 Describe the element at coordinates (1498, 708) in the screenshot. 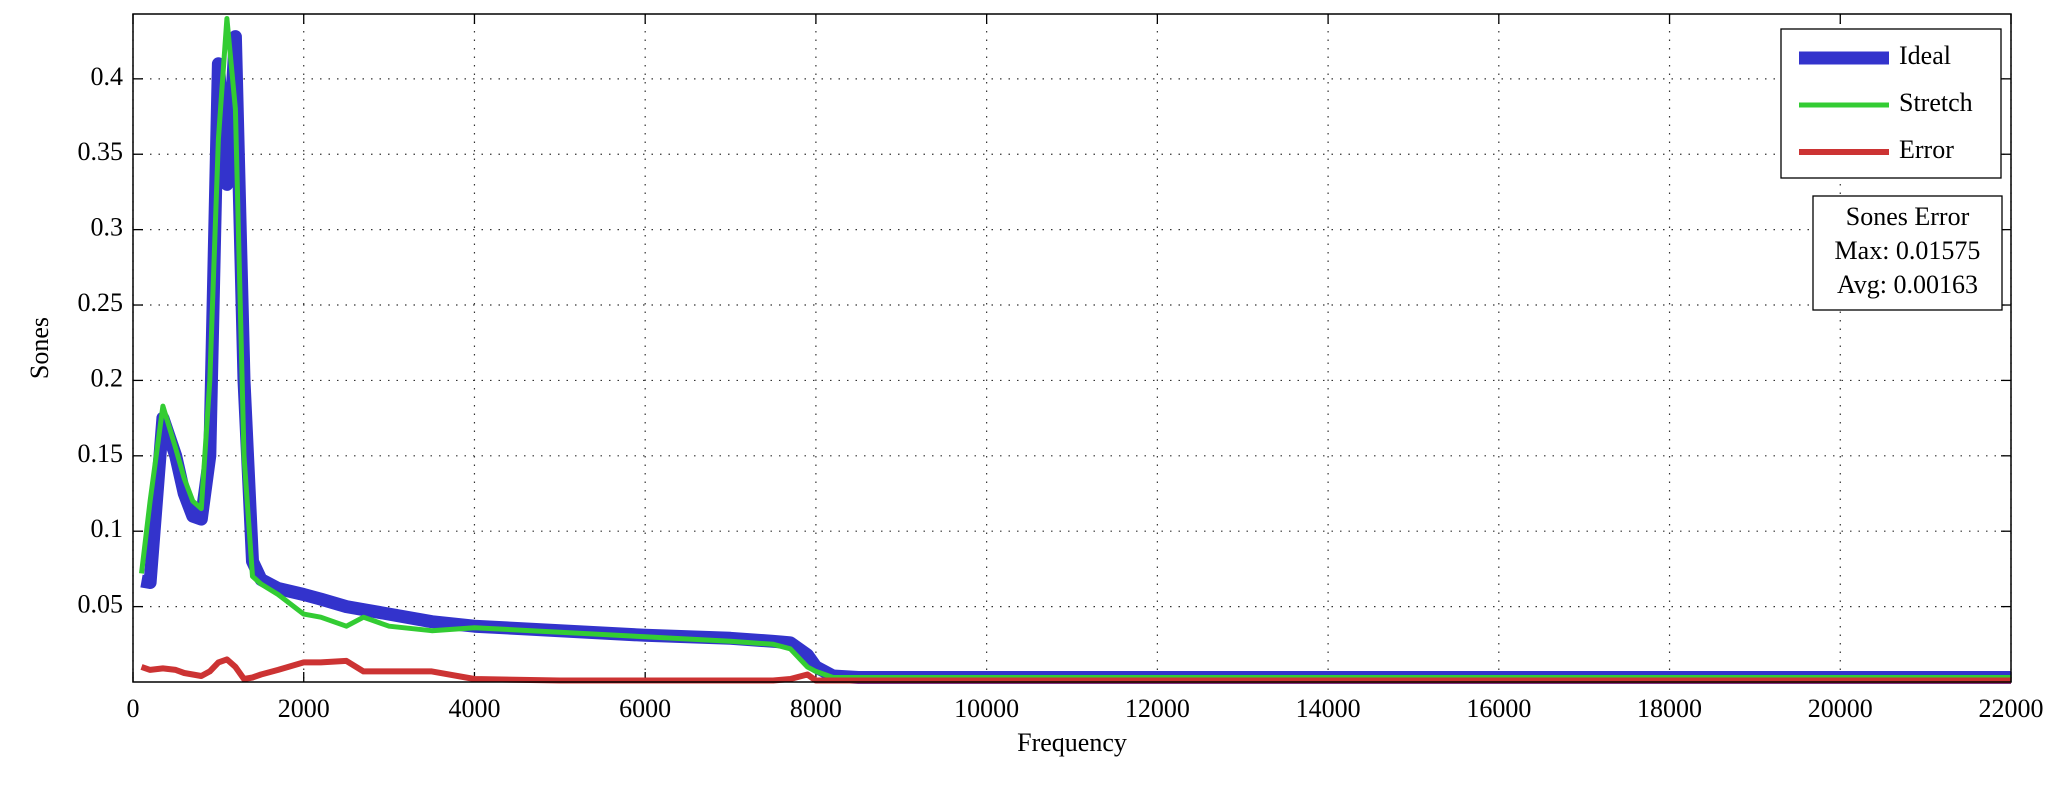

I see `x-tick-label: 16000` at that location.